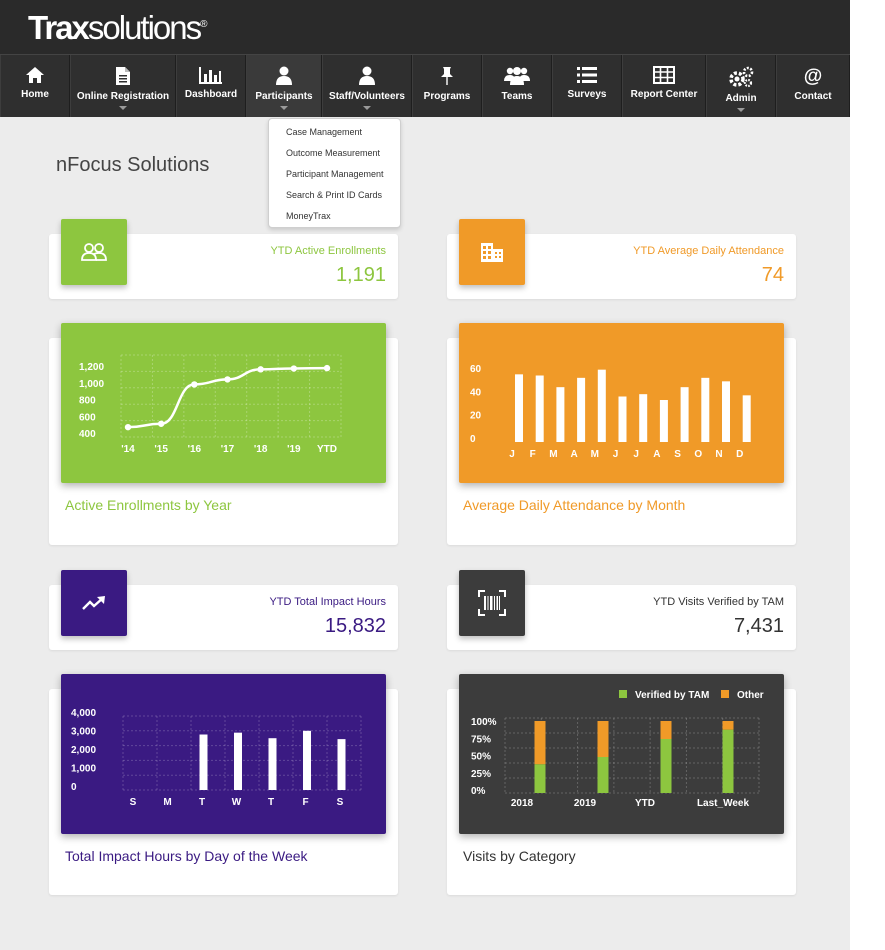 Image resolution: width=885 pixels, height=950 pixels. Describe the element at coordinates (522, 803) in the screenshot. I see `x-tick-label: 2018` at that location.